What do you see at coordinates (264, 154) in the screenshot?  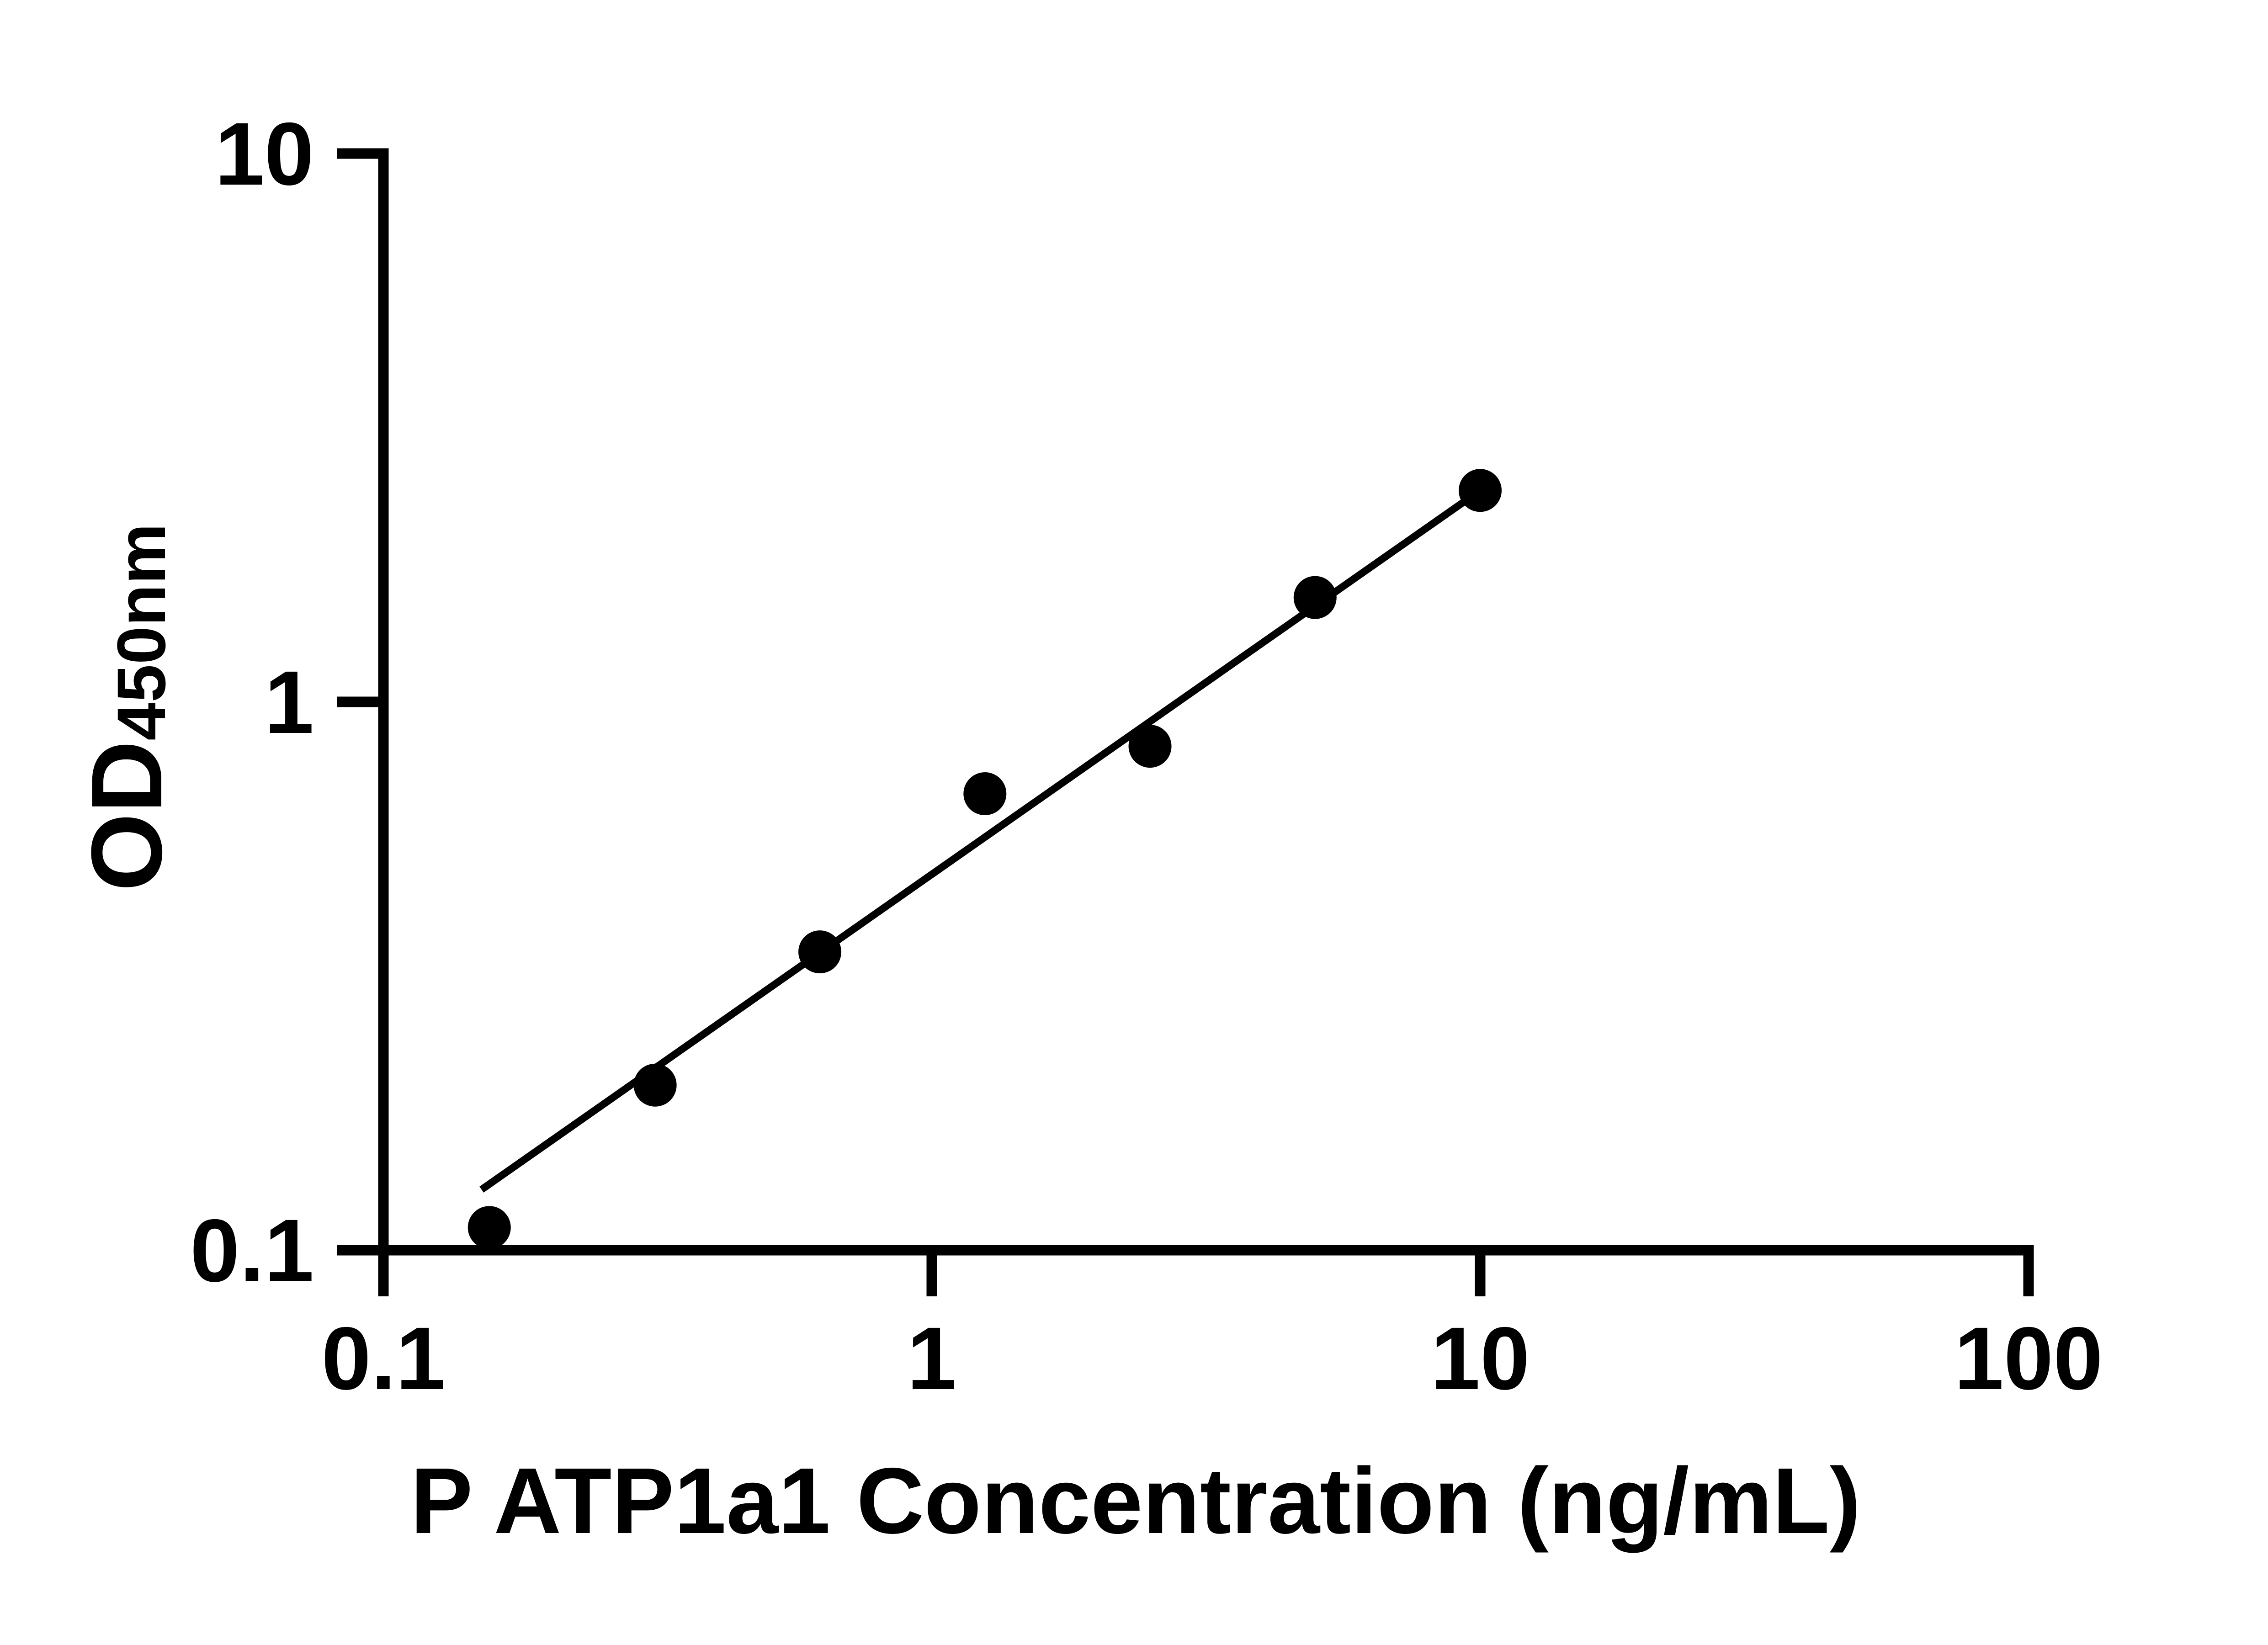 I see `y-tick-label: 10` at bounding box center [264, 154].